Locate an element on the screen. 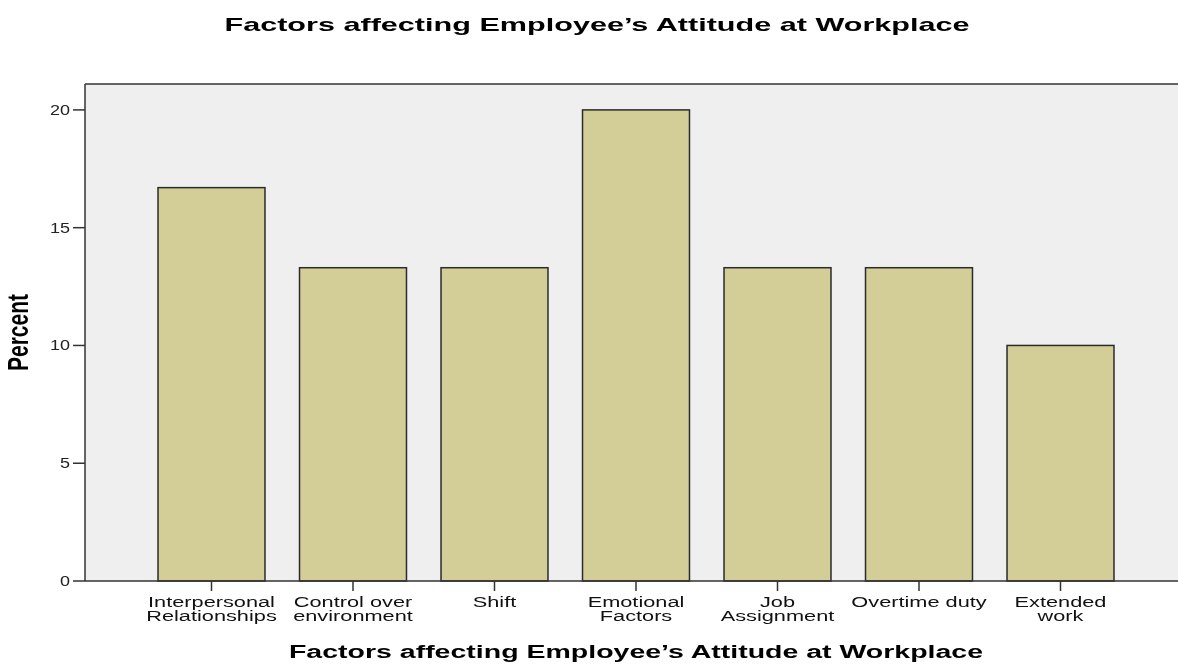 The image size is (1178, 664). chart-title: Factors affecting Employee’s Attitude at Workplace is located at coordinates (597, 24).